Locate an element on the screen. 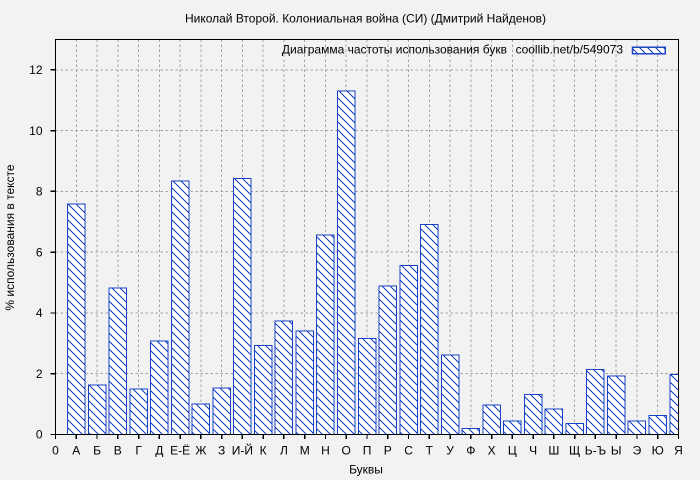 The width and height of the screenshot is (700, 485). svg-text: Ж is located at coordinates (200, 451).